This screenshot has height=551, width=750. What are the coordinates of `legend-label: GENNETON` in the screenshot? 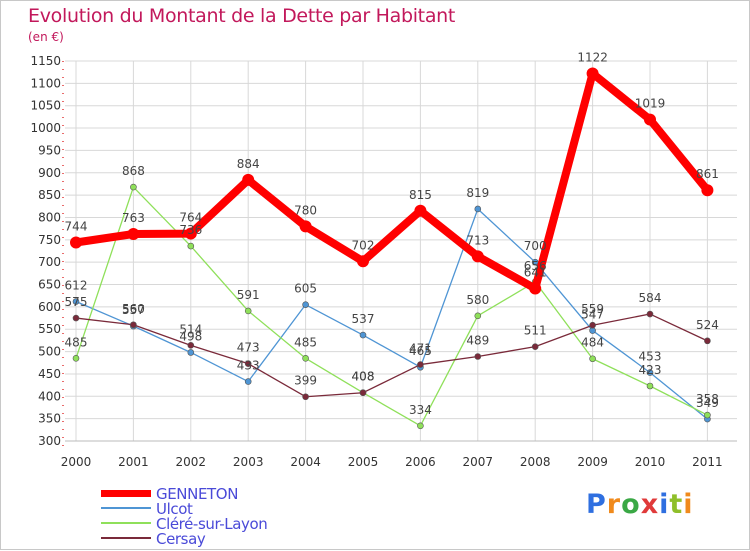 It's located at (197, 494).